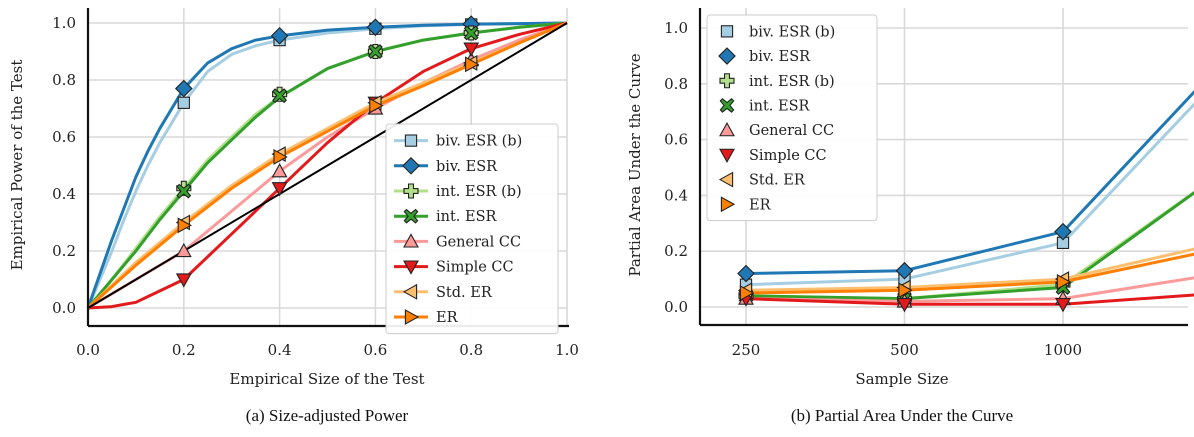 The width and height of the screenshot is (1194, 437). I want to click on left-point-biv-esr-b, so click(183, 102).